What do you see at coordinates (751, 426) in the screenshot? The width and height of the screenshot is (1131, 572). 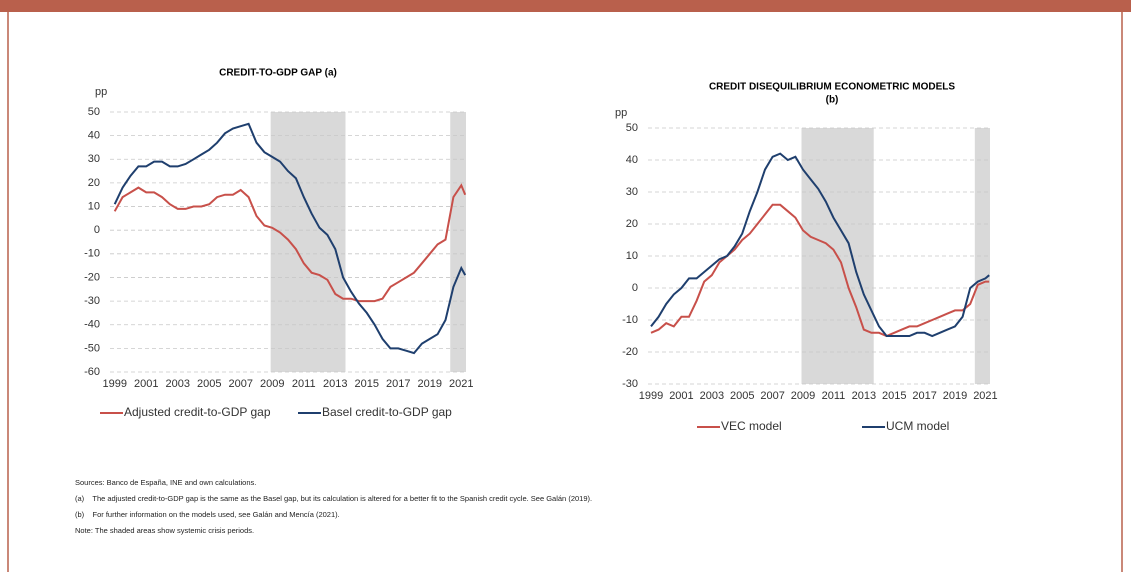 I see `legend-label: VEC model` at bounding box center [751, 426].